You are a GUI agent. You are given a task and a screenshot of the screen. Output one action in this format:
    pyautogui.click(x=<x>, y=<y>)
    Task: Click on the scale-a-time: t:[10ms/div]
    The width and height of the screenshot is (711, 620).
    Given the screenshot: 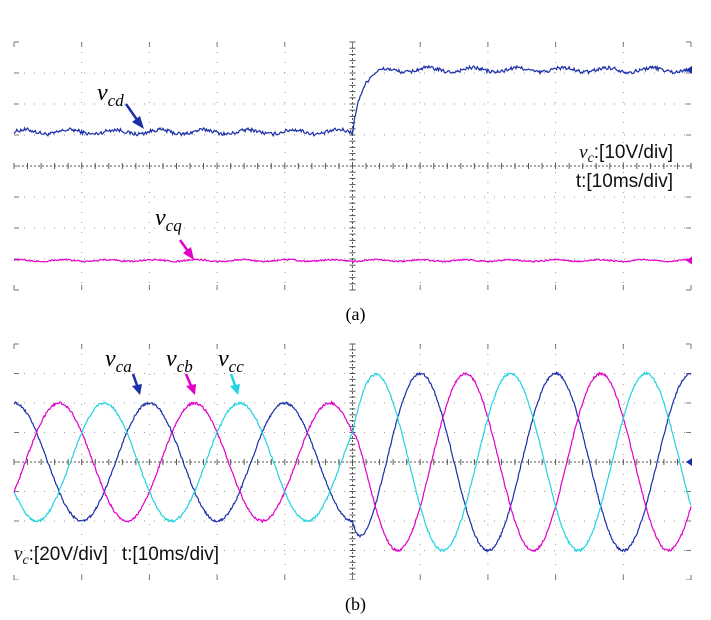 What is the action you would take?
    pyautogui.click(x=624, y=181)
    